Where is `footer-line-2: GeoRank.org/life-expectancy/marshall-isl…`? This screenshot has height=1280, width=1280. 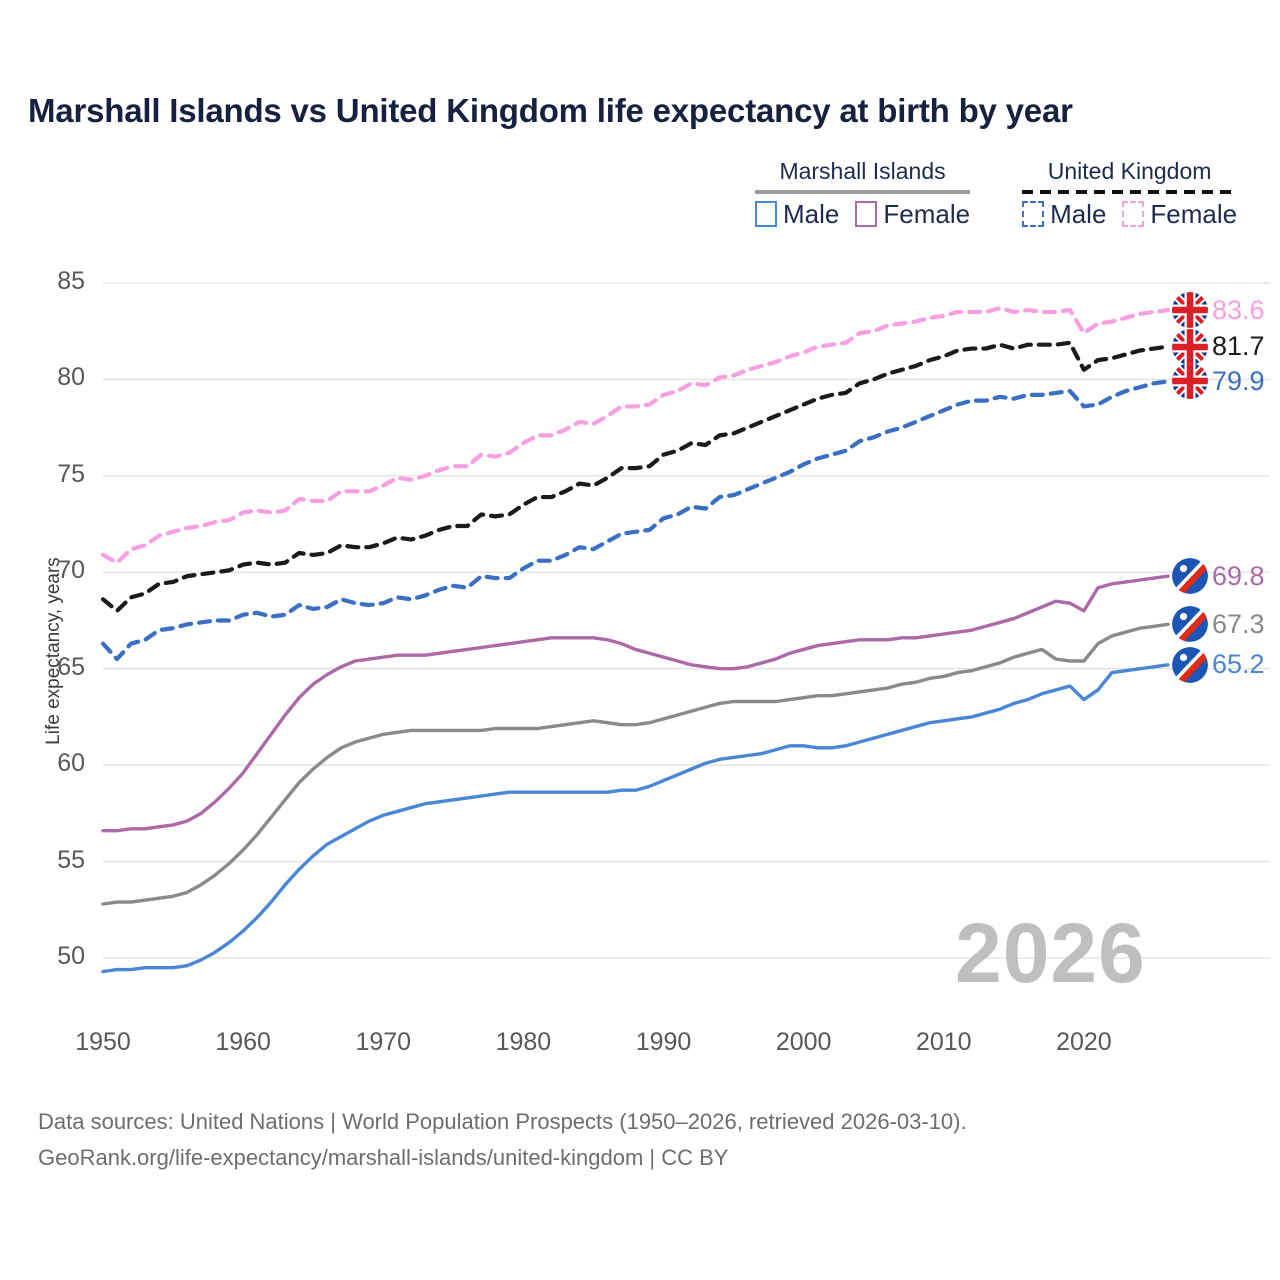 footer-line-2: GeoRank.org/life-expectancy/marshall-isl… is located at coordinates (383, 1158).